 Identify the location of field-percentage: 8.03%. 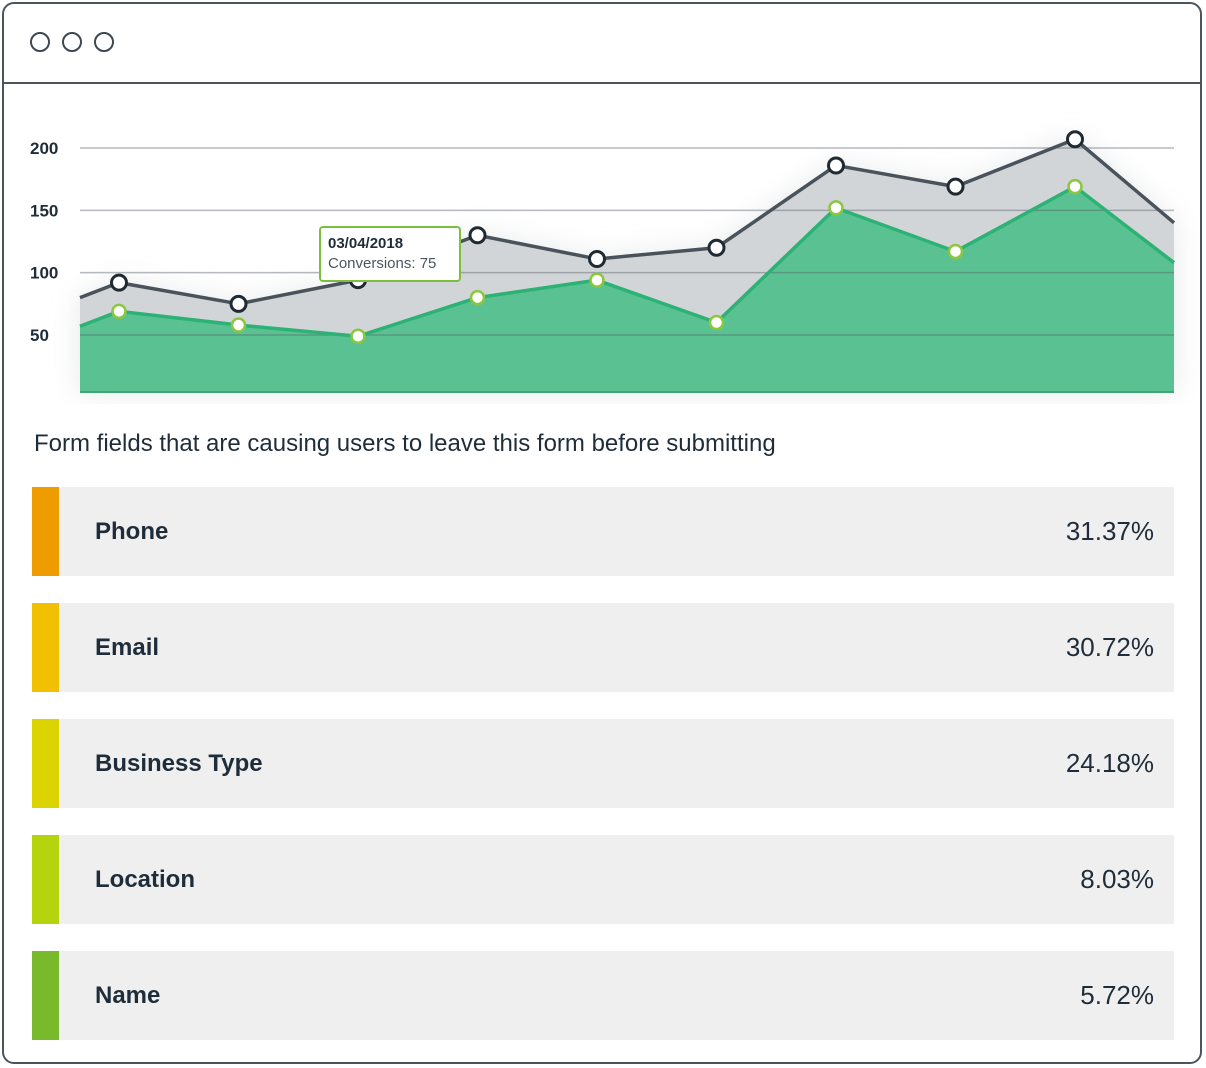
(1117, 879).